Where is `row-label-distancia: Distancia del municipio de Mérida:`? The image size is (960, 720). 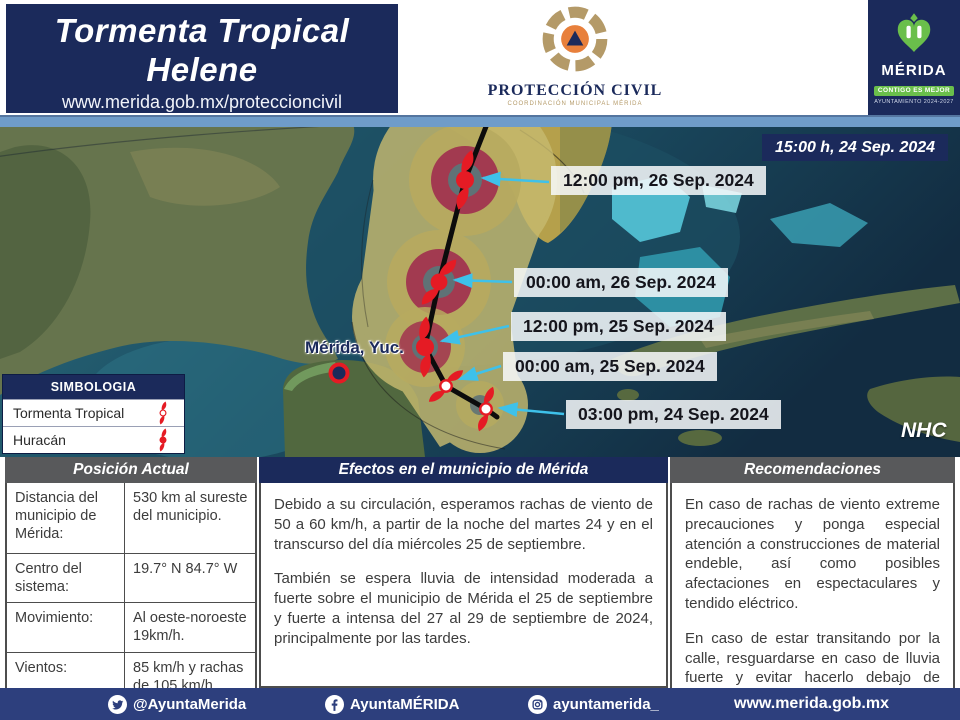
row-label-distancia: Distancia del municipio de Mérida: is located at coordinates (66, 518).